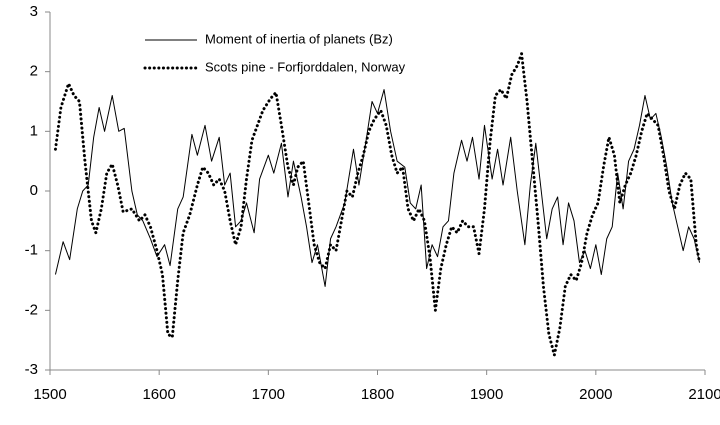 This screenshot has height=425, width=720. Describe the element at coordinates (158, 394) in the screenshot. I see `x-tick-label: 1600` at that location.